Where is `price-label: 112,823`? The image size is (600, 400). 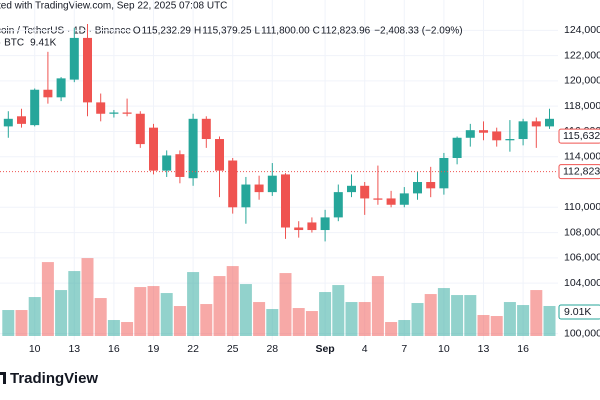
price-label: 112,823 is located at coordinates (581, 171).